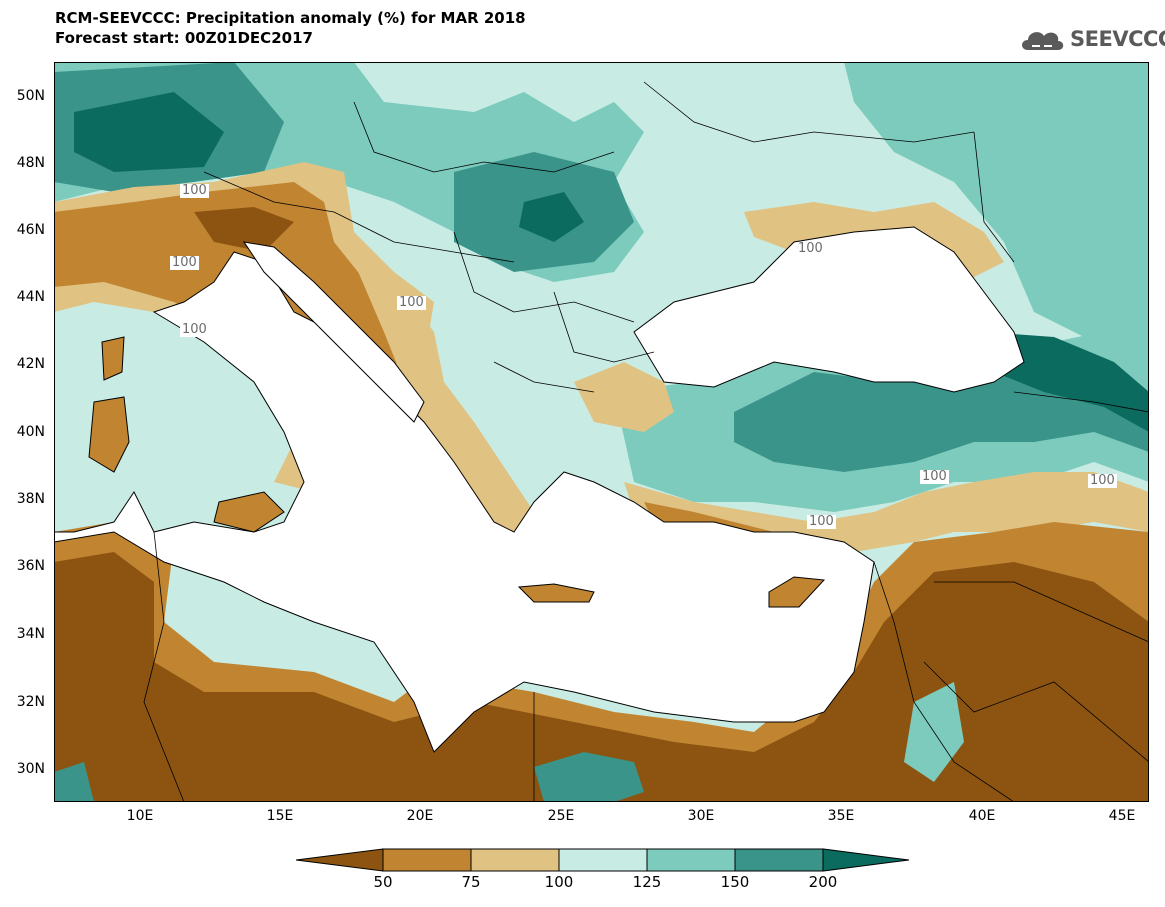  I want to click on dry-region-italy-core, so click(244, 229).